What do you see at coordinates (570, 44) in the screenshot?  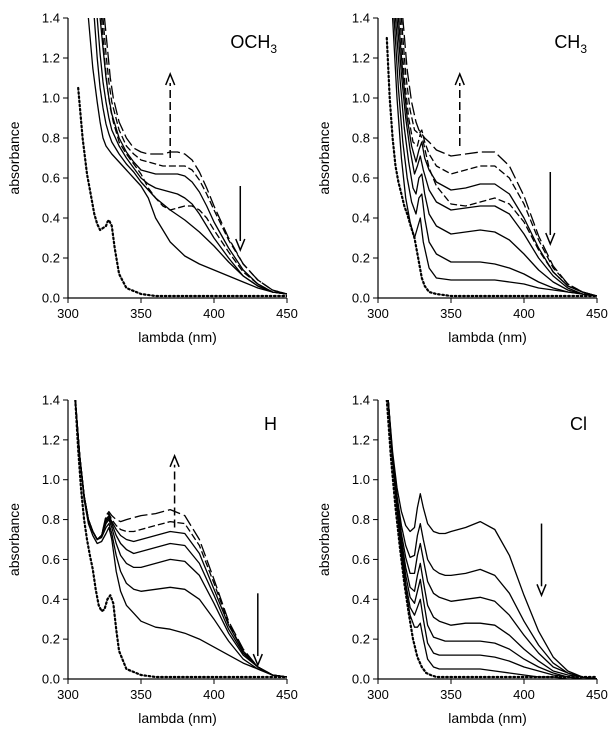 I see `panel-label: CH3` at bounding box center [570, 44].